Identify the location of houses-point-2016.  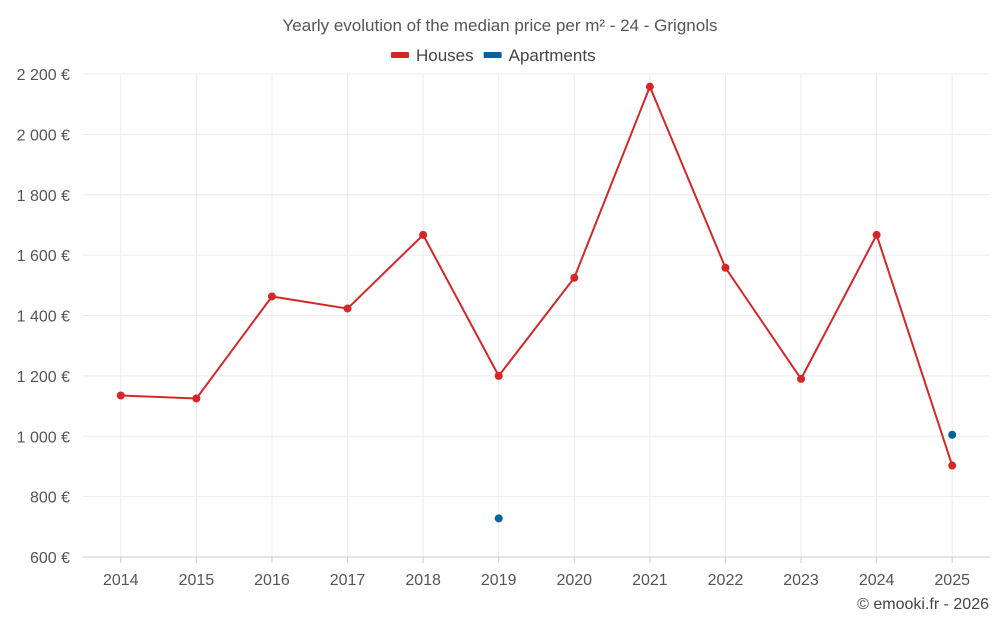
(271, 296).